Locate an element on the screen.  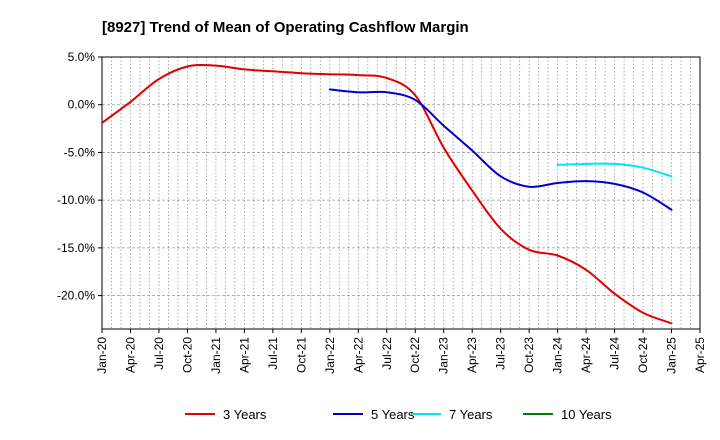
y-axis: 5.0% 0.0% -5.0% -10.0% -15.0% -20.0% is located at coordinates (79, 176).